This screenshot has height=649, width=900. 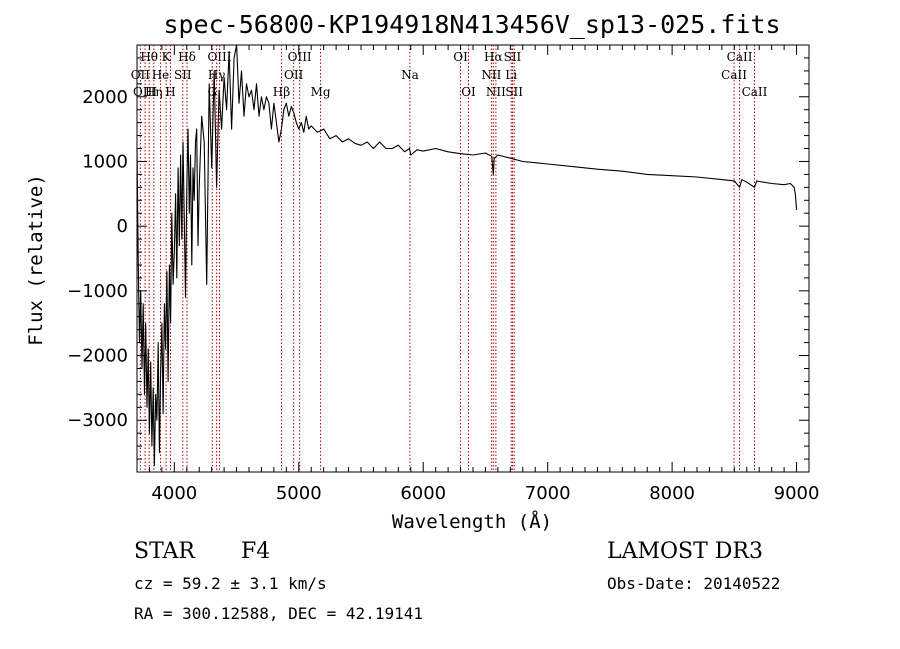 What do you see at coordinates (154, 92) in the screenshot?
I see `line-label-3: Hη` at bounding box center [154, 92].